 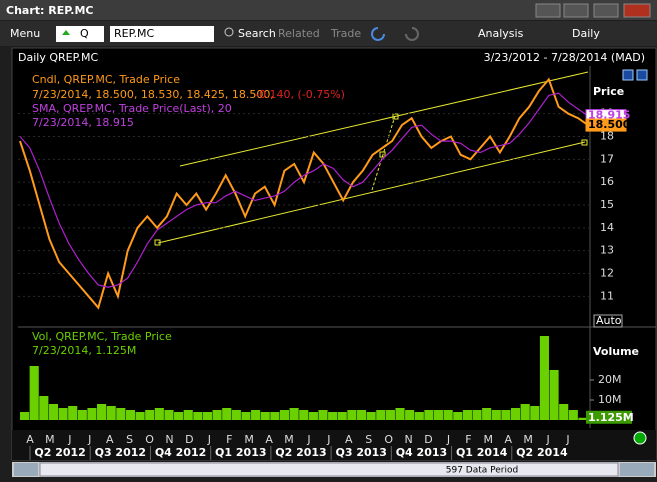 I want to click on search: Search, so click(x=257, y=33).